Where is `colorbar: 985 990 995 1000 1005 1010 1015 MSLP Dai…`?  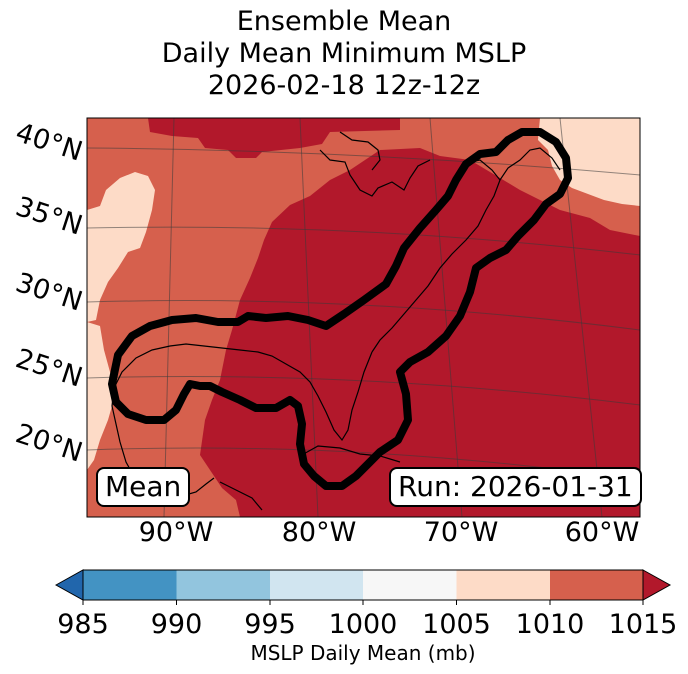
colorbar: 985 990 995 1000 1005 1010 1015 MSLP Dai… is located at coordinates (366, 617).